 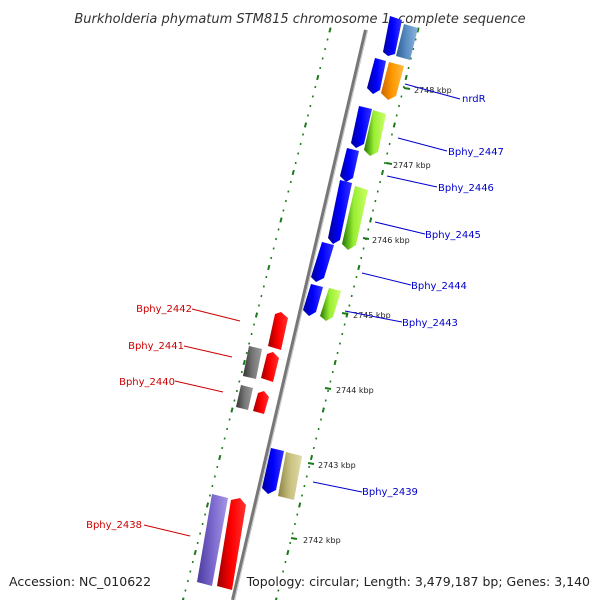 I want to click on label-bphy-2445: Bphy_2445, so click(x=453, y=235).